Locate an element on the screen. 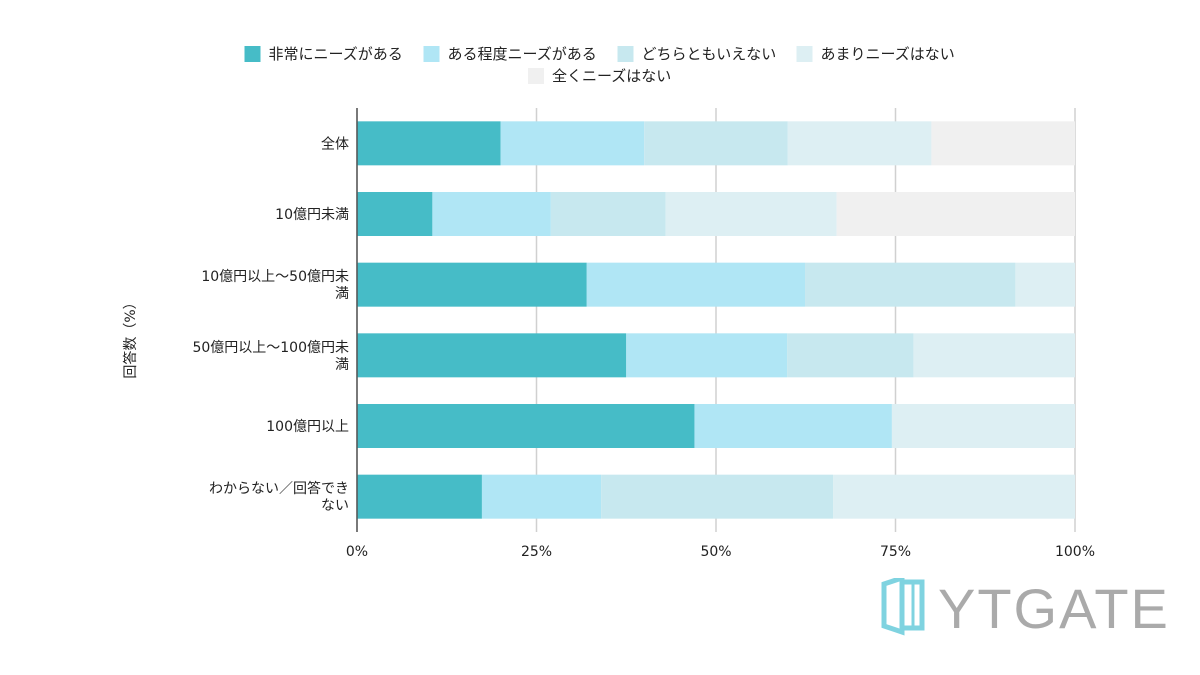  x-tick-label: 75% is located at coordinates (895, 552).